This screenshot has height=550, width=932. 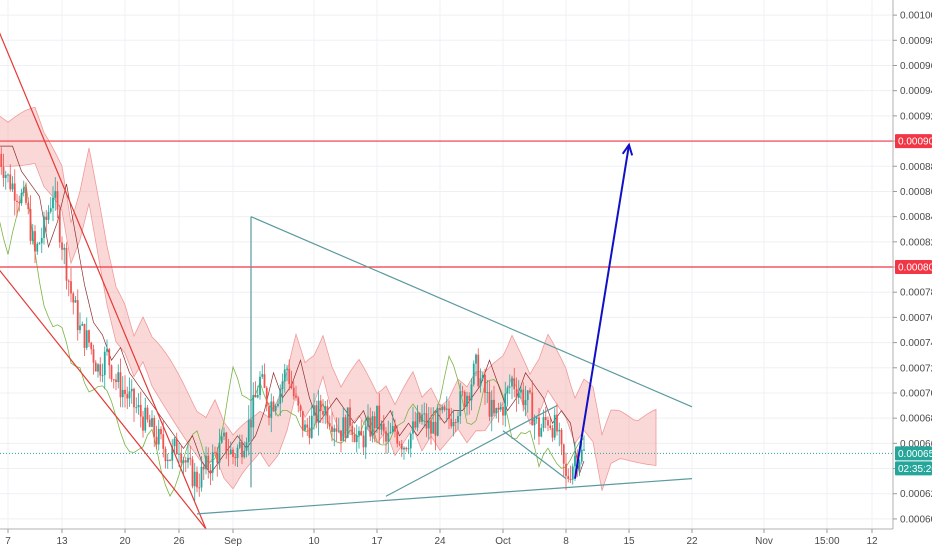 I want to click on target-arrow, so click(x=602, y=311).